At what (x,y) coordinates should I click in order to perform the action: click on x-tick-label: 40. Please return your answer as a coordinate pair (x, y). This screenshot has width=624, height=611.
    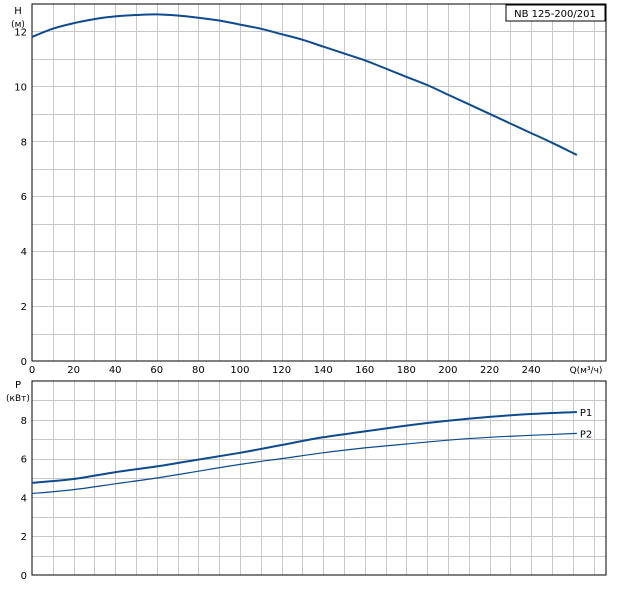
    Looking at the image, I should click on (115, 370).